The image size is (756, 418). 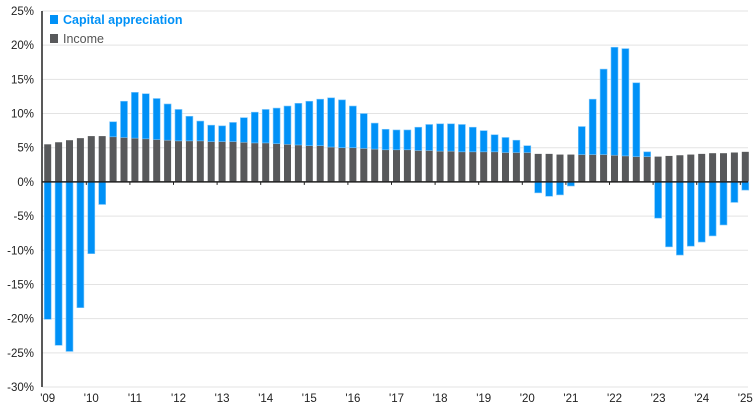 What do you see at coordinates (91, 399) in the screenshot?
I see `x-tick-label: '10` at bounding box center [91, 399].